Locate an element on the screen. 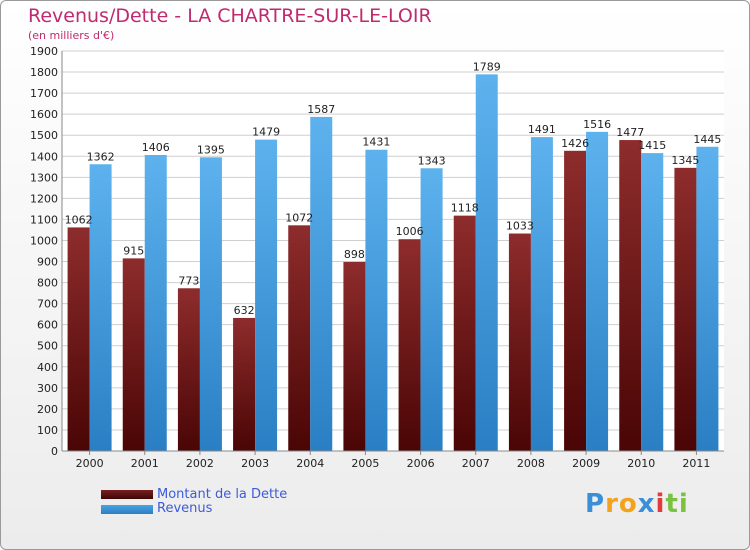  revenue-value-label: 1415 is located at coordinates (652, 145).